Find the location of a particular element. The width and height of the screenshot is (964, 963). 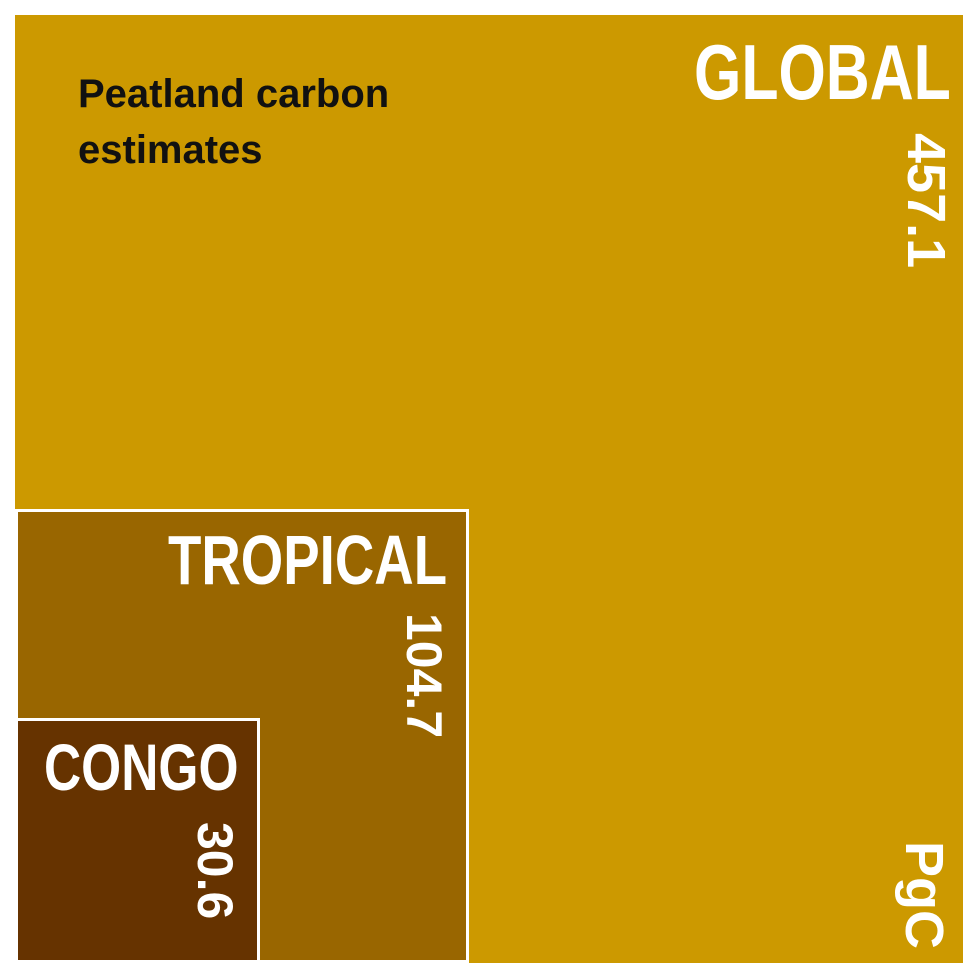

label-congo-value: 30.6 is located at coordinates (215, 871).